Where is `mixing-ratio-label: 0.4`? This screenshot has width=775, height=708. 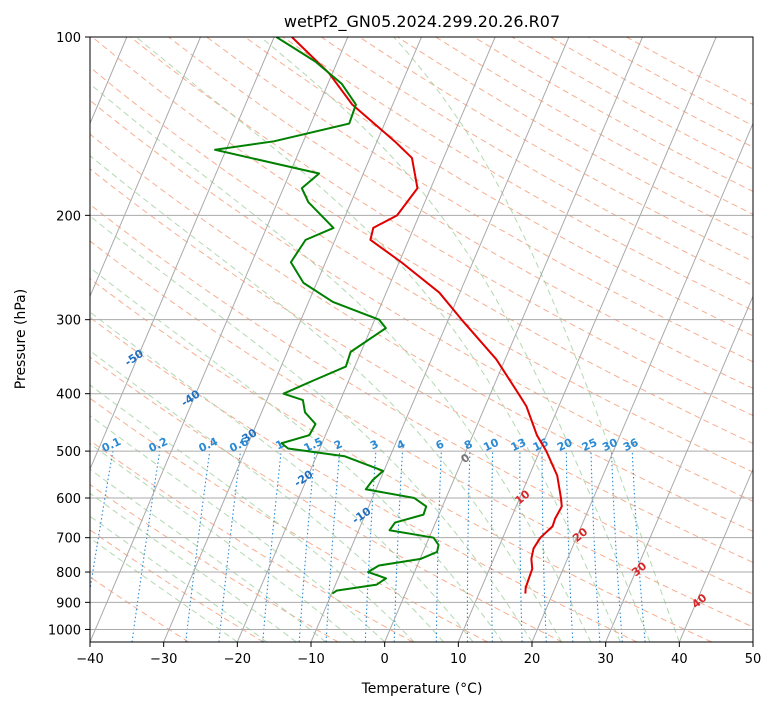
mixing-ratio-label: 0.4 is located at coordinates (208, 445).